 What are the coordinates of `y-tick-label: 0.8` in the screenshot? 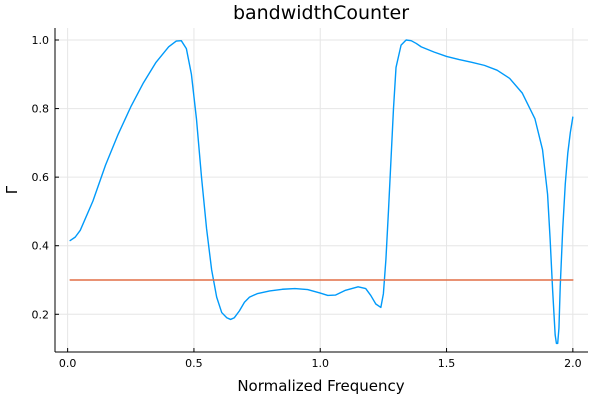 It's located at (41, 109).